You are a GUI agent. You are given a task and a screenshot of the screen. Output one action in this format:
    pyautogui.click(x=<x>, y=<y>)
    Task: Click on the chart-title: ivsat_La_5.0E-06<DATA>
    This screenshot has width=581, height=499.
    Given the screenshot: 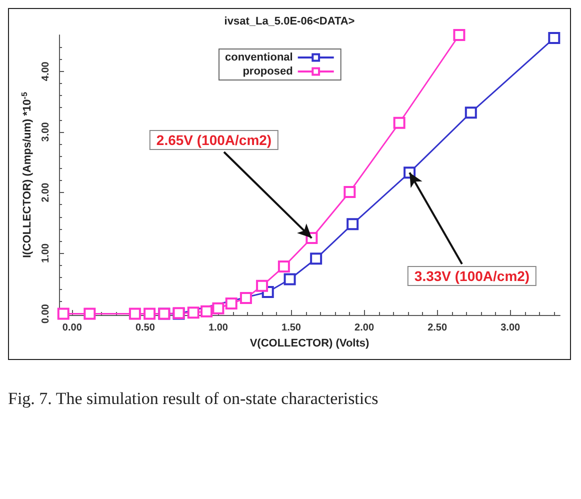 What is the action you would take?
    pyautogui.click(x=289, y=22)
    